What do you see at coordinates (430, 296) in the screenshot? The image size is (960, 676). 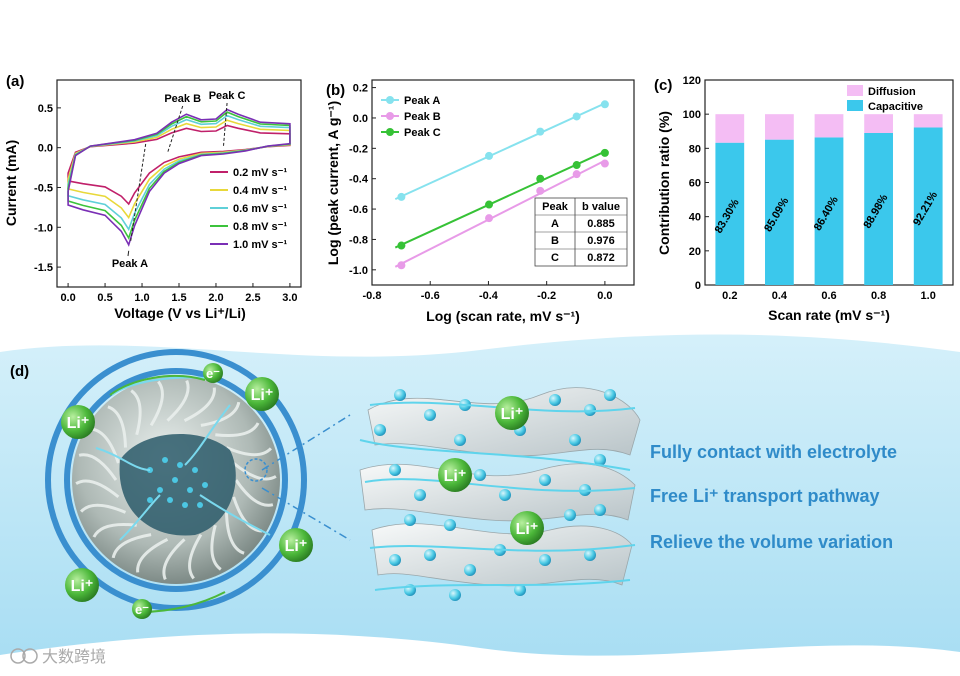 I see `plot-b-xtick-label: -0.6` at bounding box center [430, 296].